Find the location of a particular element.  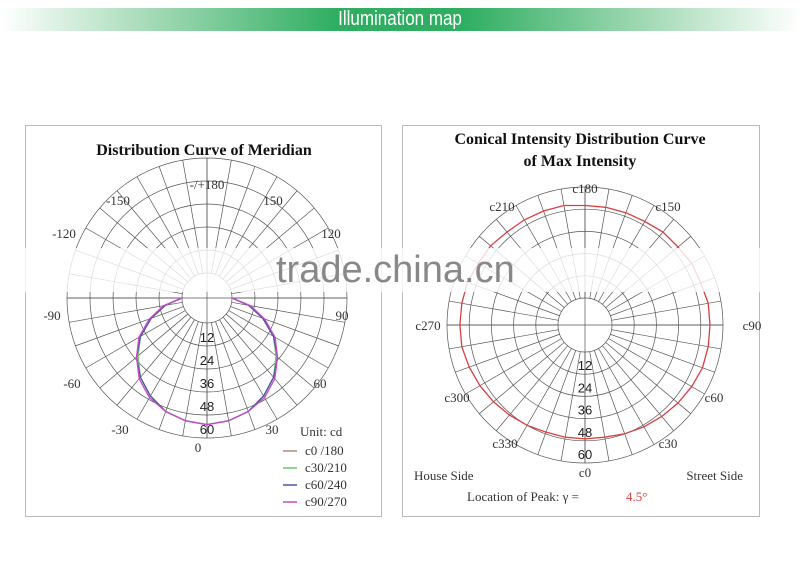

chart2-angle-label: c270 is located at coordinates (427, 325).